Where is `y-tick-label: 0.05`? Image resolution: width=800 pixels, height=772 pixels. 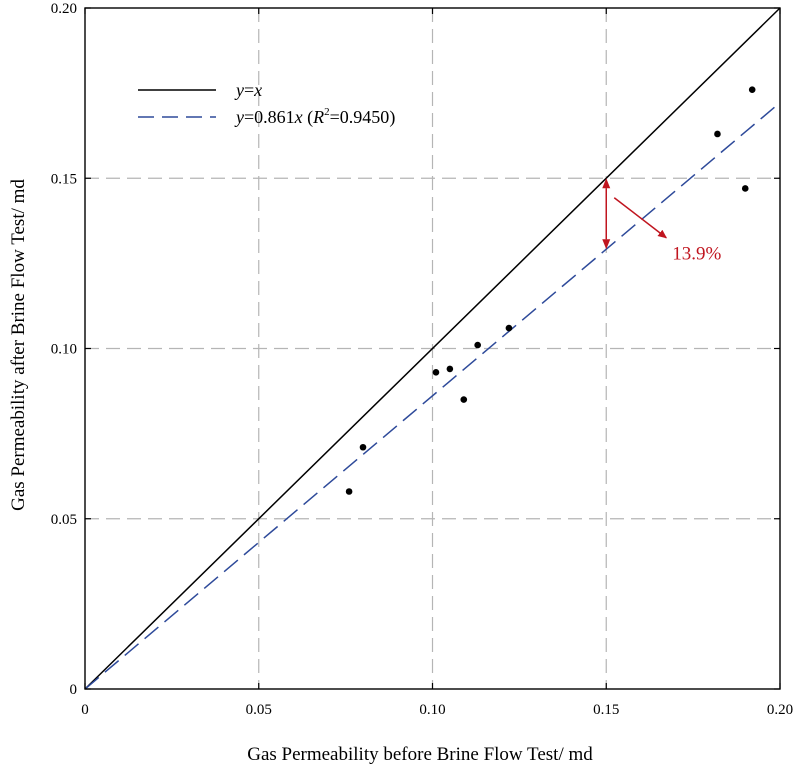
y-tick-label: 0.05 is located at coordinates (64, 520).